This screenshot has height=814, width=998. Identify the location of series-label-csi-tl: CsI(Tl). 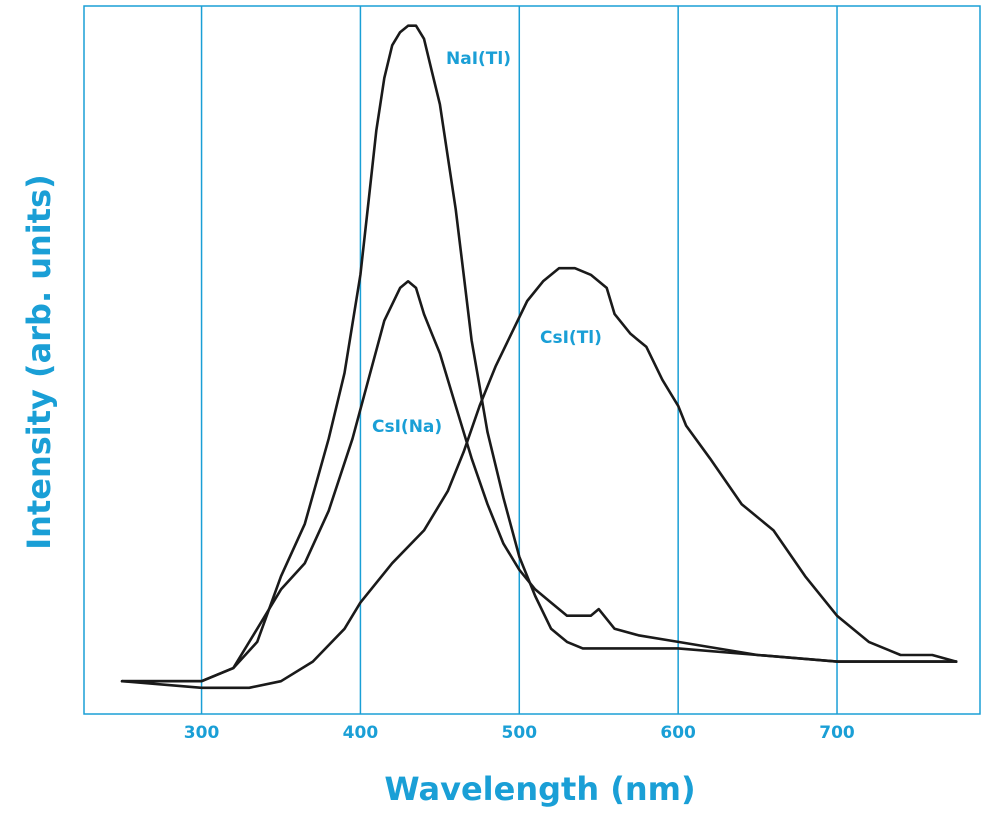
(571, 338).